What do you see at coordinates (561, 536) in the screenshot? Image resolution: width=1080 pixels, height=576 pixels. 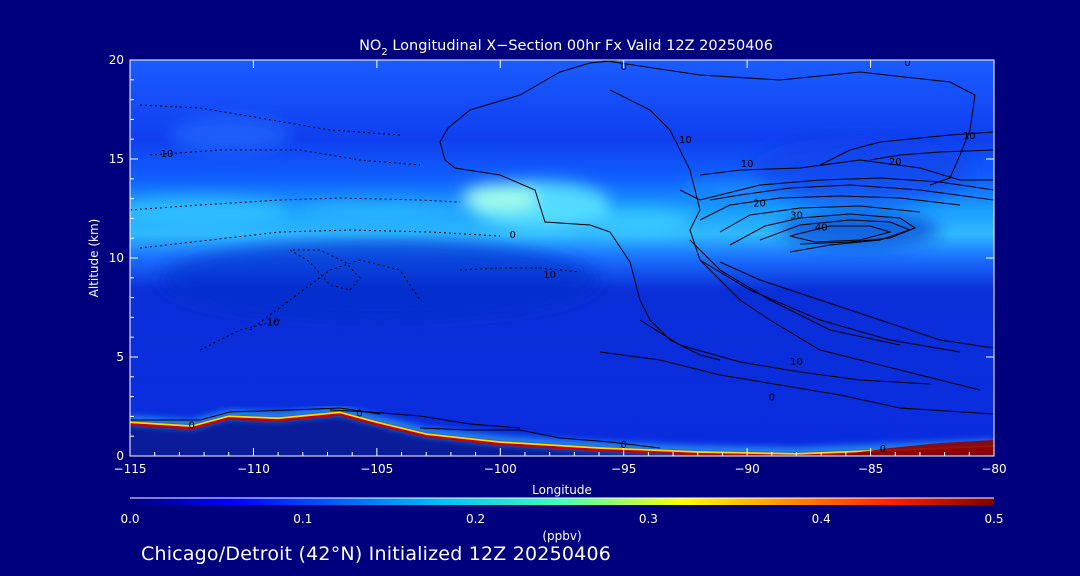 I see `colorbar-label: (ppbv)` at bounding box center [561, 536].